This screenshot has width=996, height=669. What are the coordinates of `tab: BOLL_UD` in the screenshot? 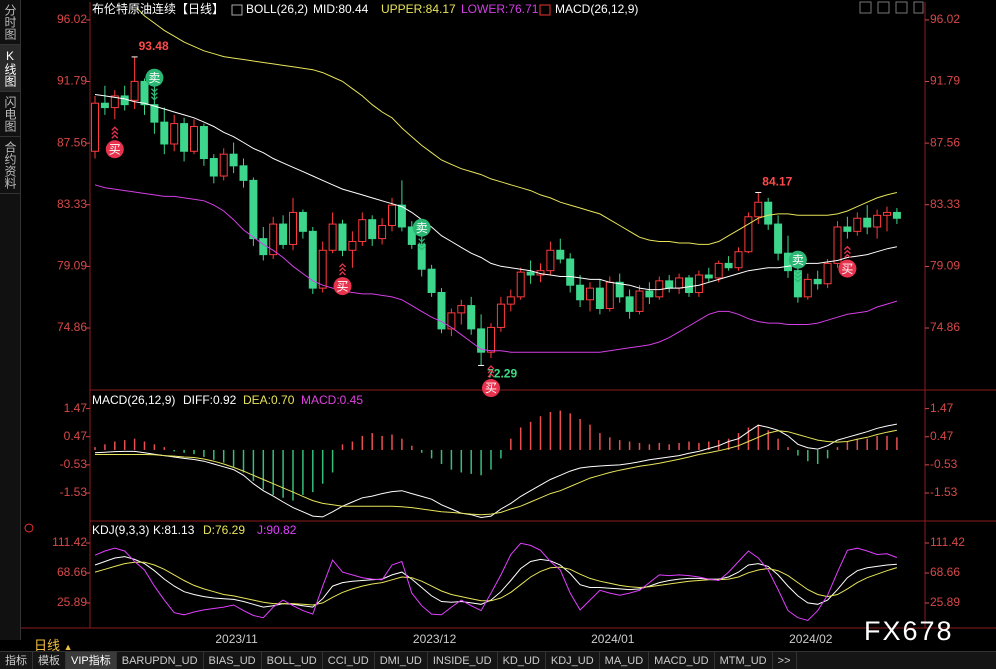 It's located at (292, 660).